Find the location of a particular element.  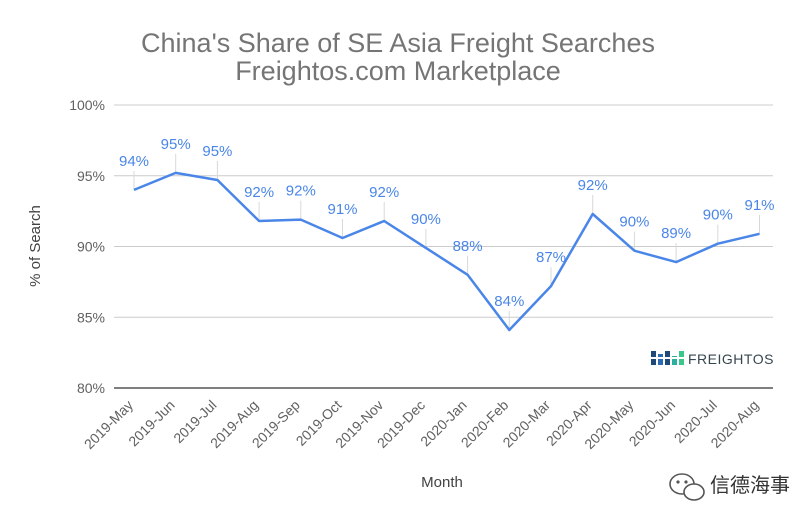

data-label: 94% is located at coordinates (134, 161).